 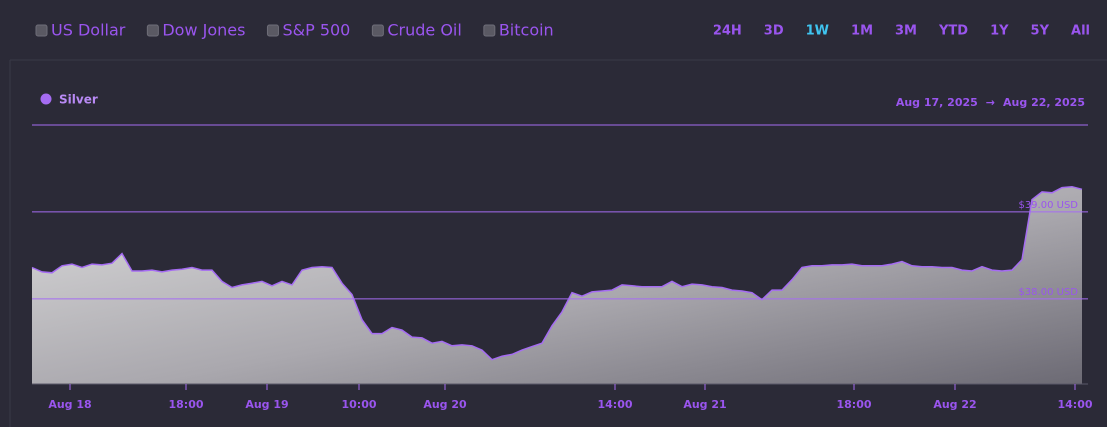 What do you see at coordinates (1080, 31) in the screenshot?
I see `range-button: All` at bounding box center [1080, 31].